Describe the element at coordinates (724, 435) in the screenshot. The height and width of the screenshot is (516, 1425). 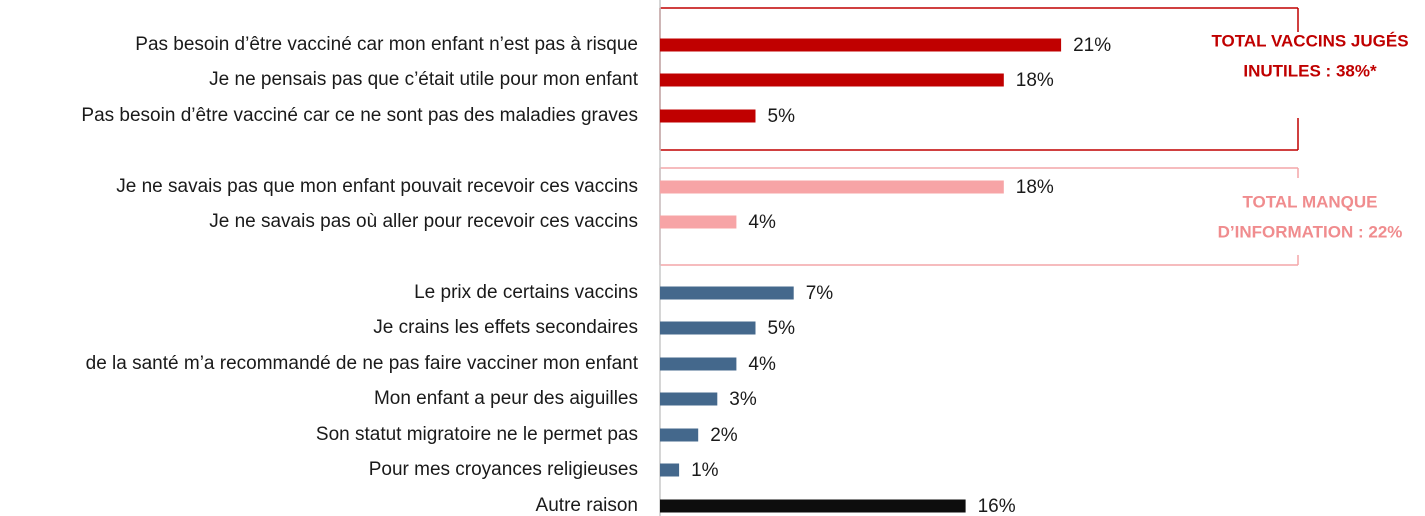
I see `value-label: 2%` at that location.